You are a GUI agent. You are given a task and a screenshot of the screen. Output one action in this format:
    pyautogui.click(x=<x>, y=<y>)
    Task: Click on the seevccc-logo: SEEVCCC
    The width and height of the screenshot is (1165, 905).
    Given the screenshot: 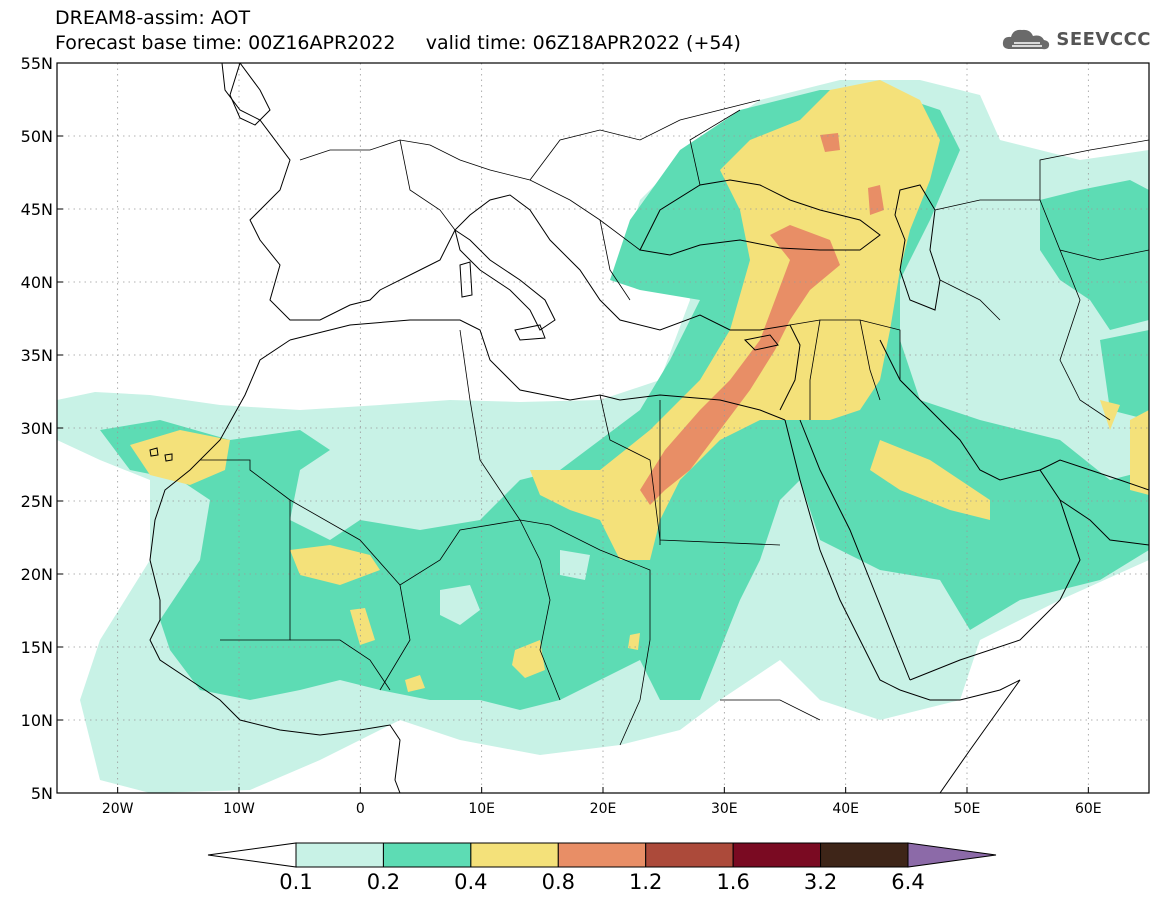 What is the action you would take?
    pyautogui.click(x=1075, y=39)
    